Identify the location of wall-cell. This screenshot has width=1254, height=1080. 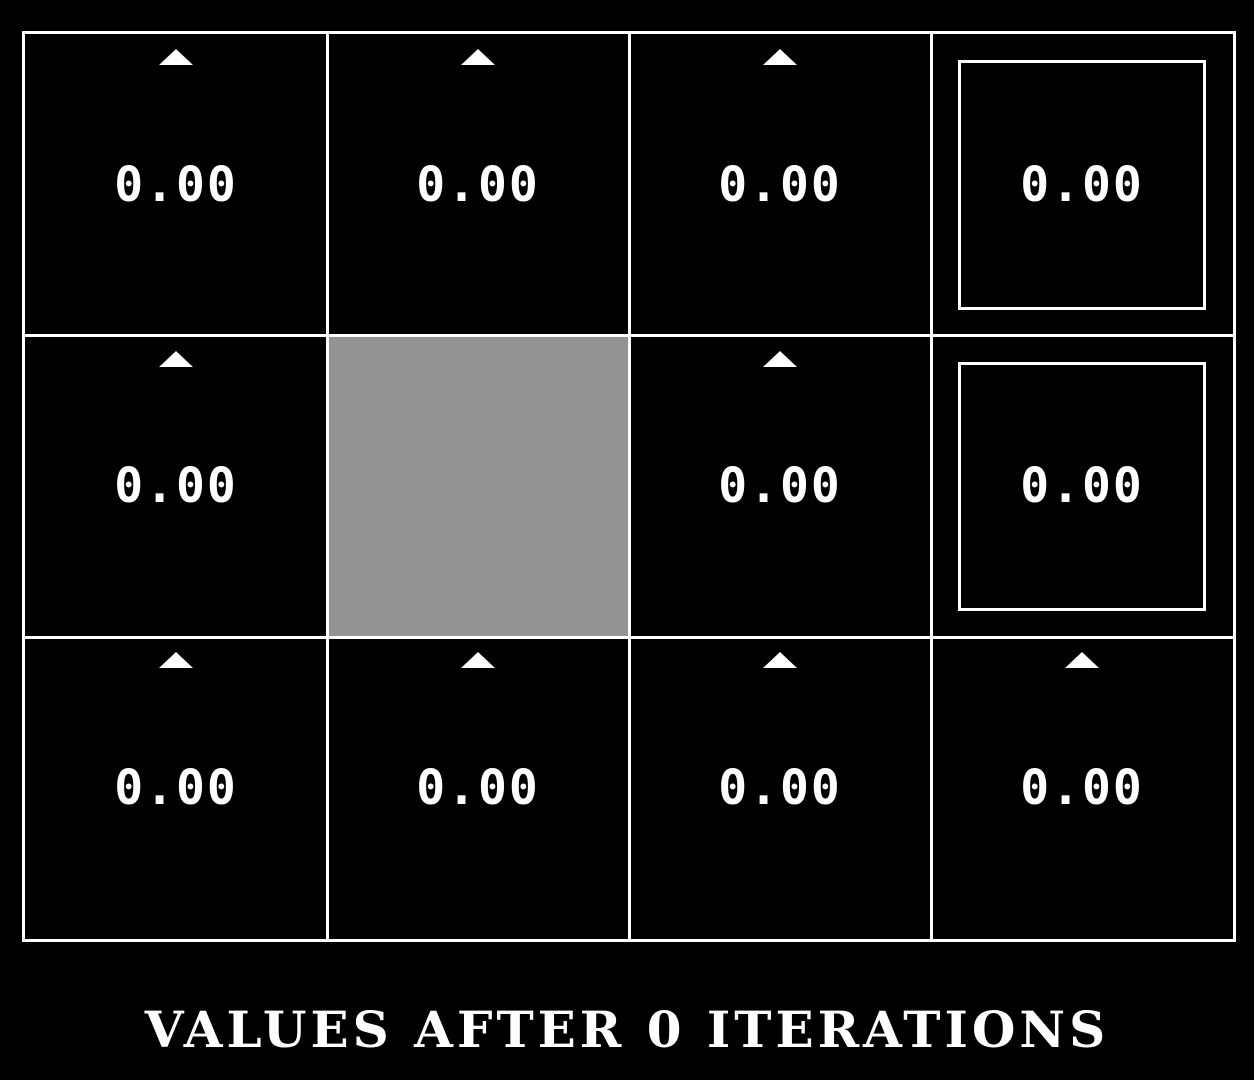
(478, 486).